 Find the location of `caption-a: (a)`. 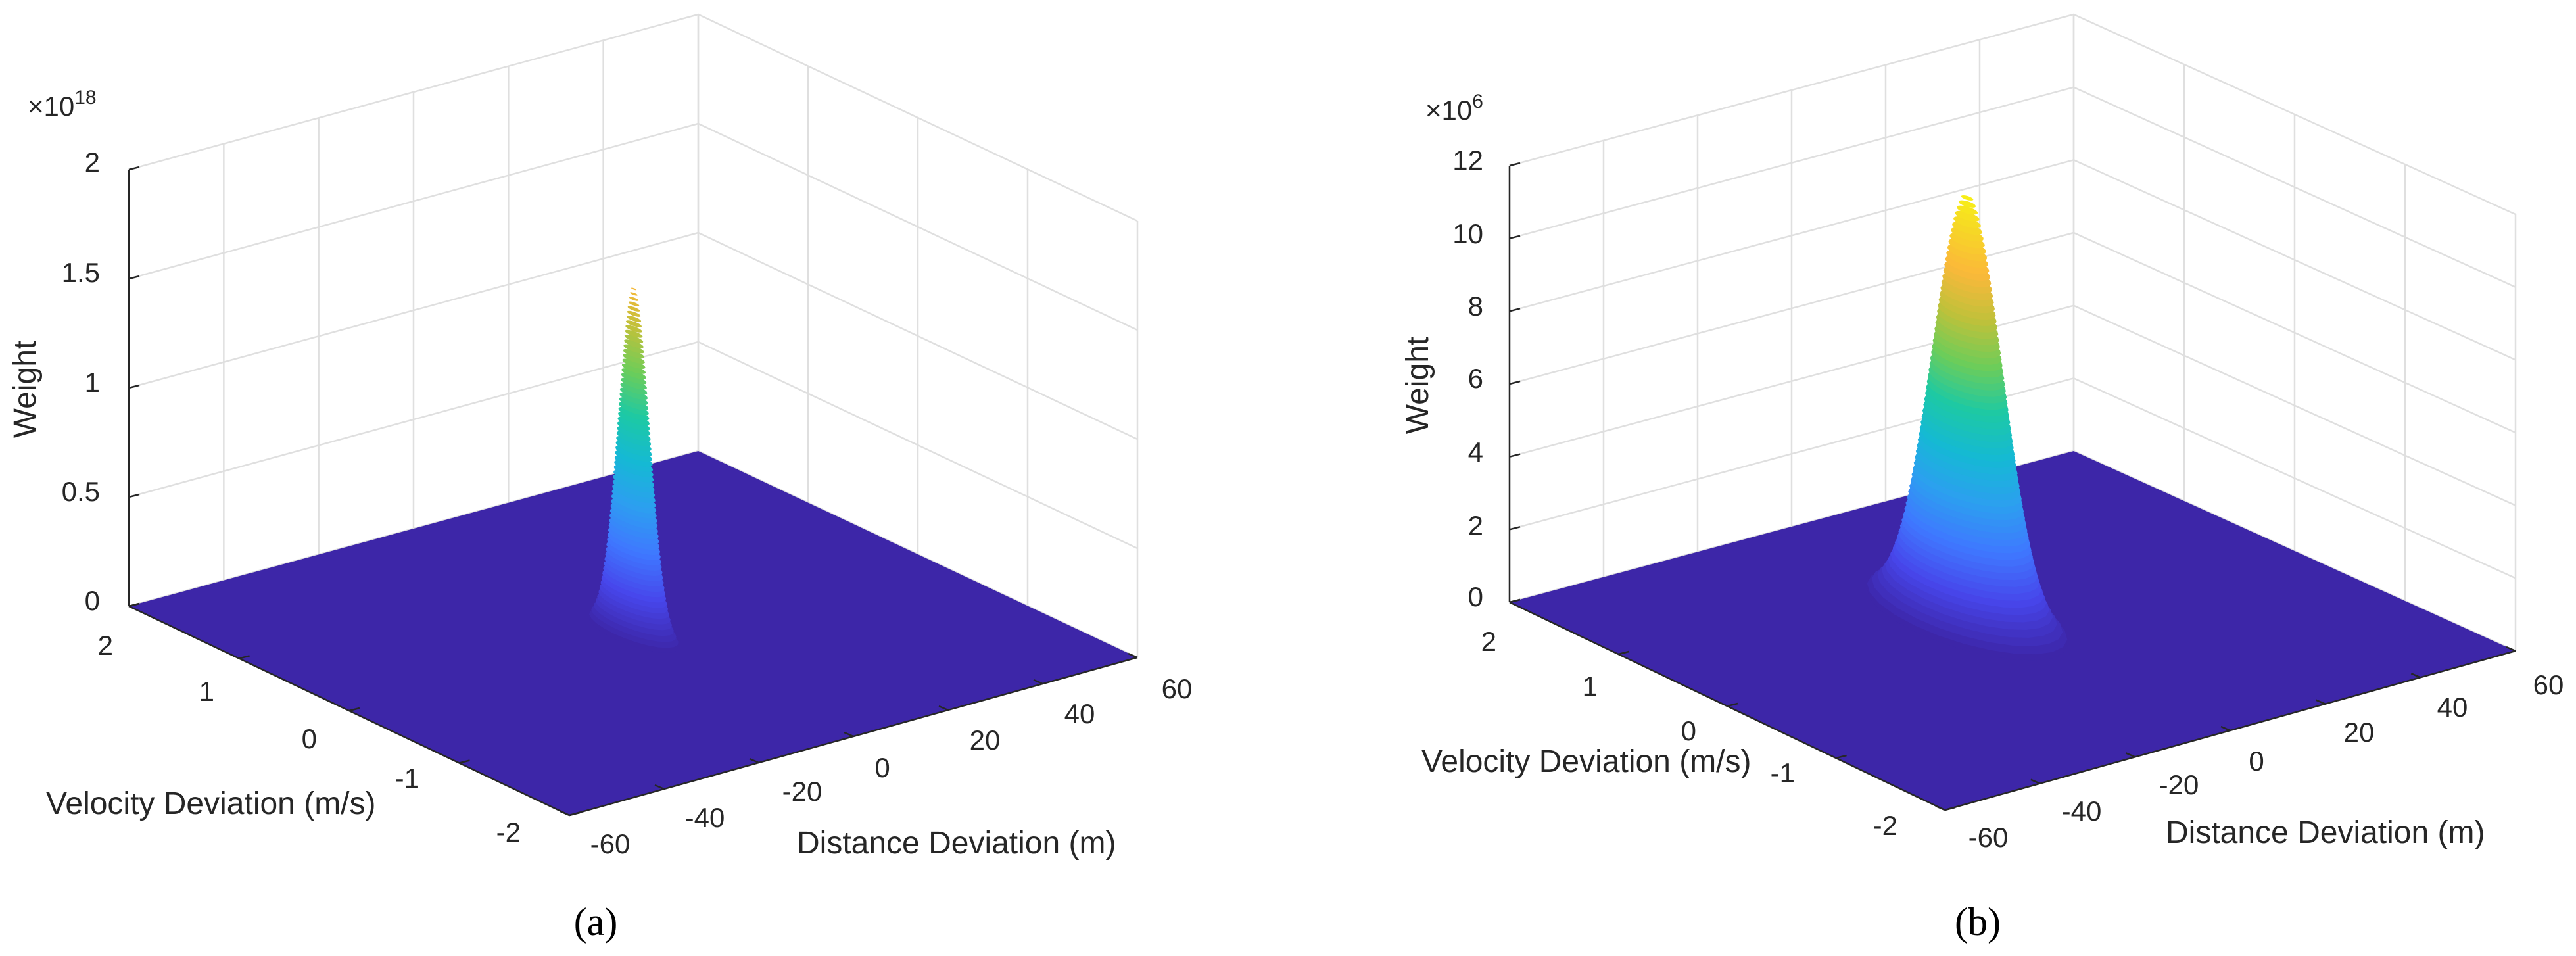

caption-a: (a) is located at coordinates (596, 922).